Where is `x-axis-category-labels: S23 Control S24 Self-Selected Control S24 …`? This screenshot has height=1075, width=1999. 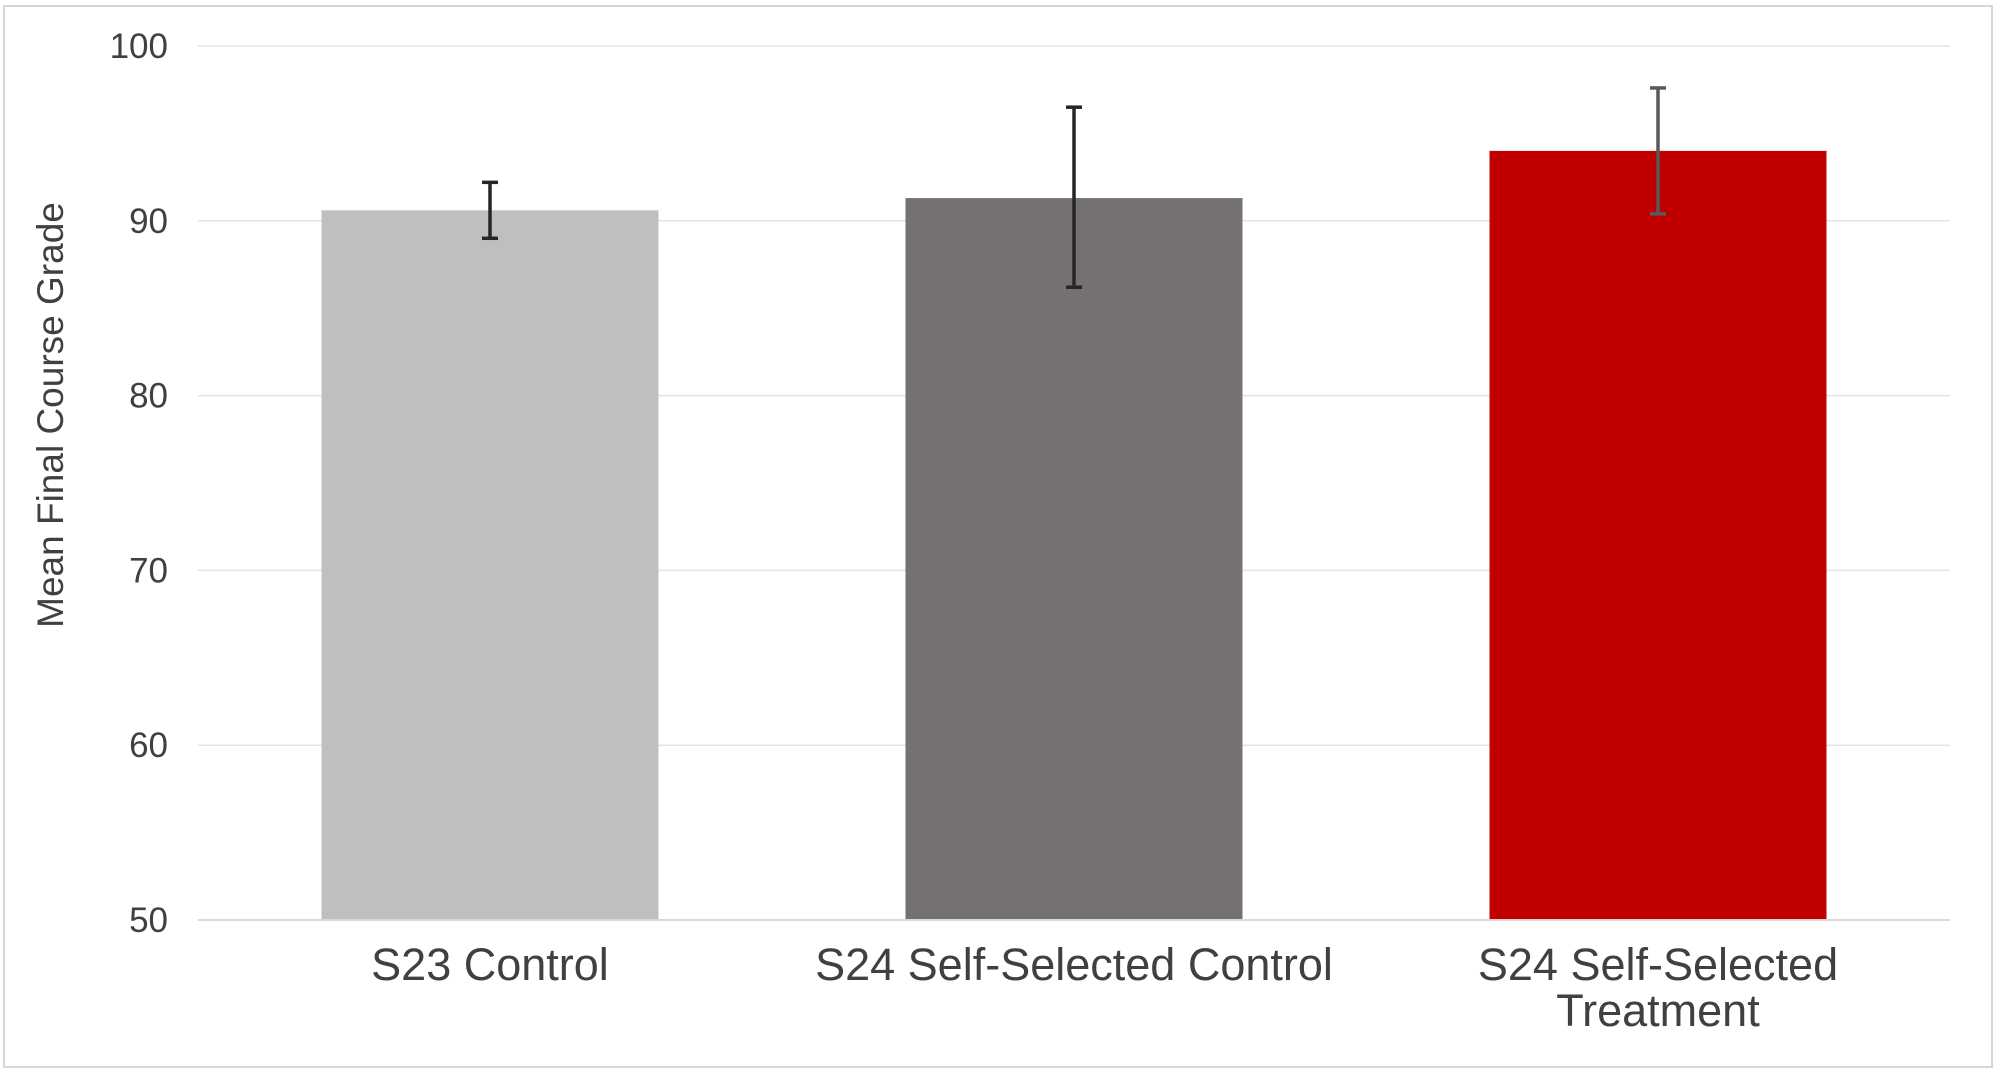
x-axis-category-labels: S23 Control S24 Self-Selected Control S24 … is located at coordinates (1104, 987).